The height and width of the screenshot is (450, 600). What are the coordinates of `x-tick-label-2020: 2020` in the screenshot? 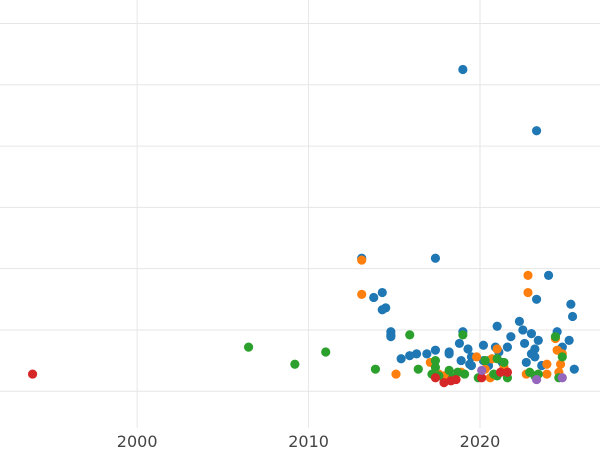 It's located at (480, 441).